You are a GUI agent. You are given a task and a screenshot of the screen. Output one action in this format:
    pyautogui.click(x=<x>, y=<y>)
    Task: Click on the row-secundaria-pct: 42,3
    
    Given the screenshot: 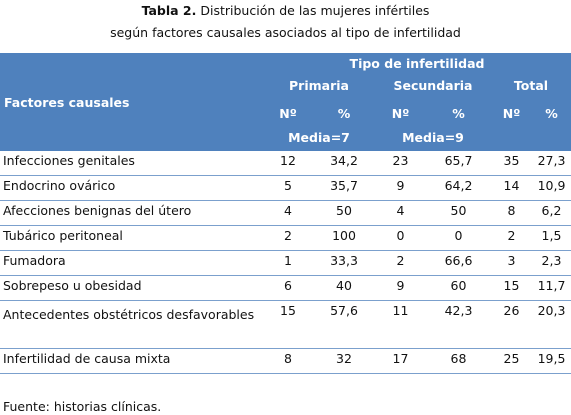 What is the action you would take?
    pyautogui.click(x=458, y=324)
    